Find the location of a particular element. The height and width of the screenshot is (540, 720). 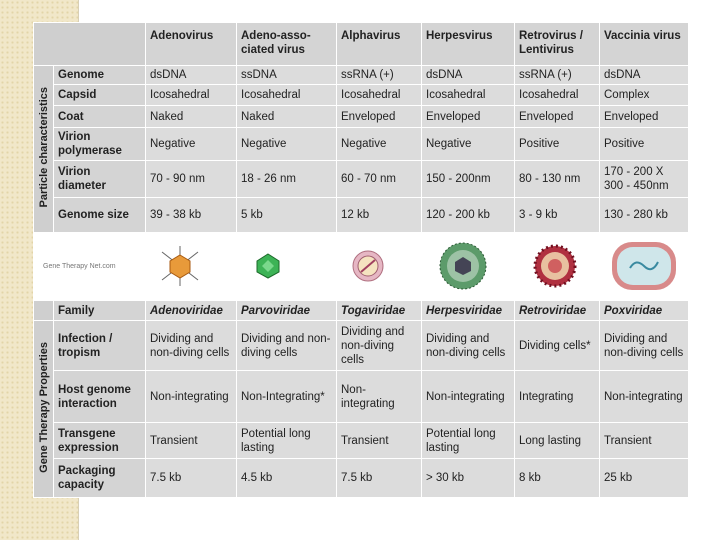

cell: 3 - 9 kb is located at coordinates (557, 215).